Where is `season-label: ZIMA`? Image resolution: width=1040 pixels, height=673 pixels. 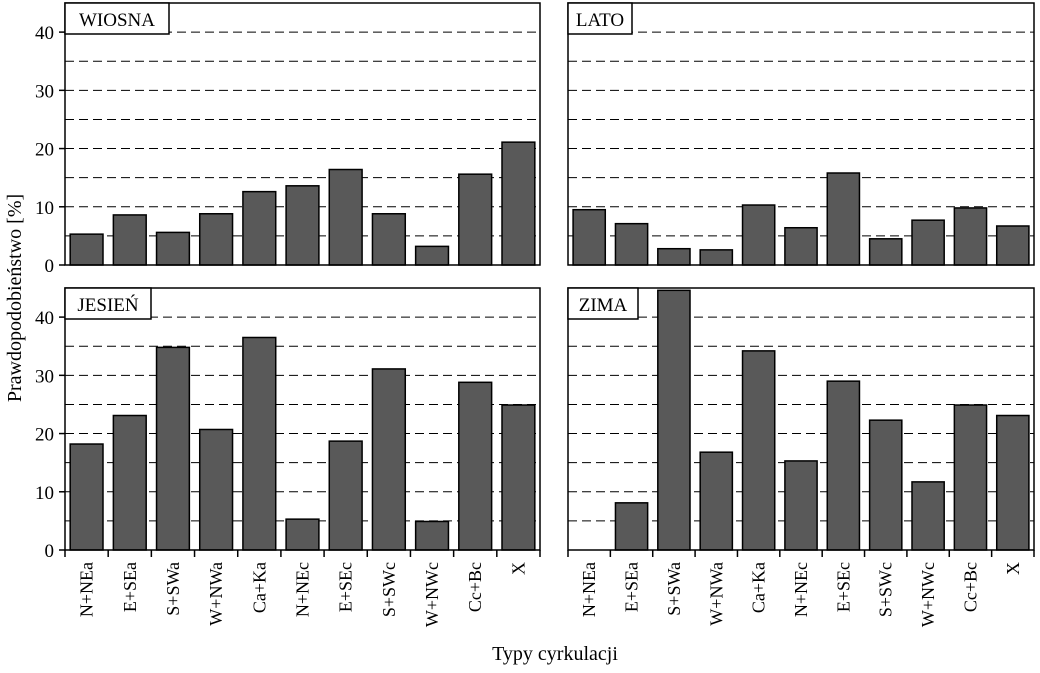
season-label: ZIMA is located at coordinates (603, 305).